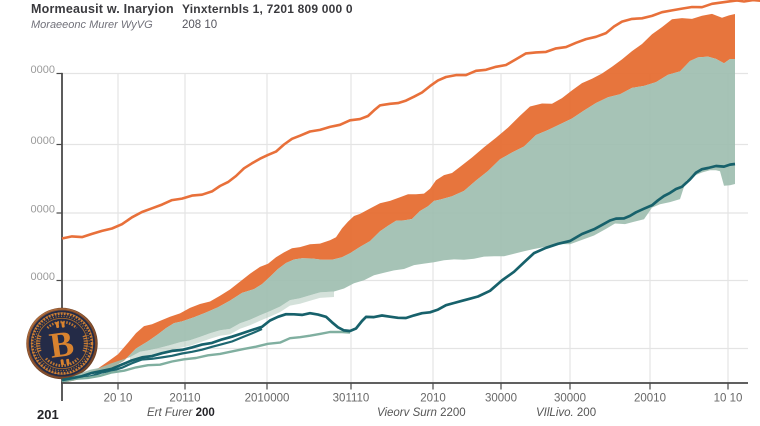  I want to click on svg-text: 2010000, so click(267, 399).